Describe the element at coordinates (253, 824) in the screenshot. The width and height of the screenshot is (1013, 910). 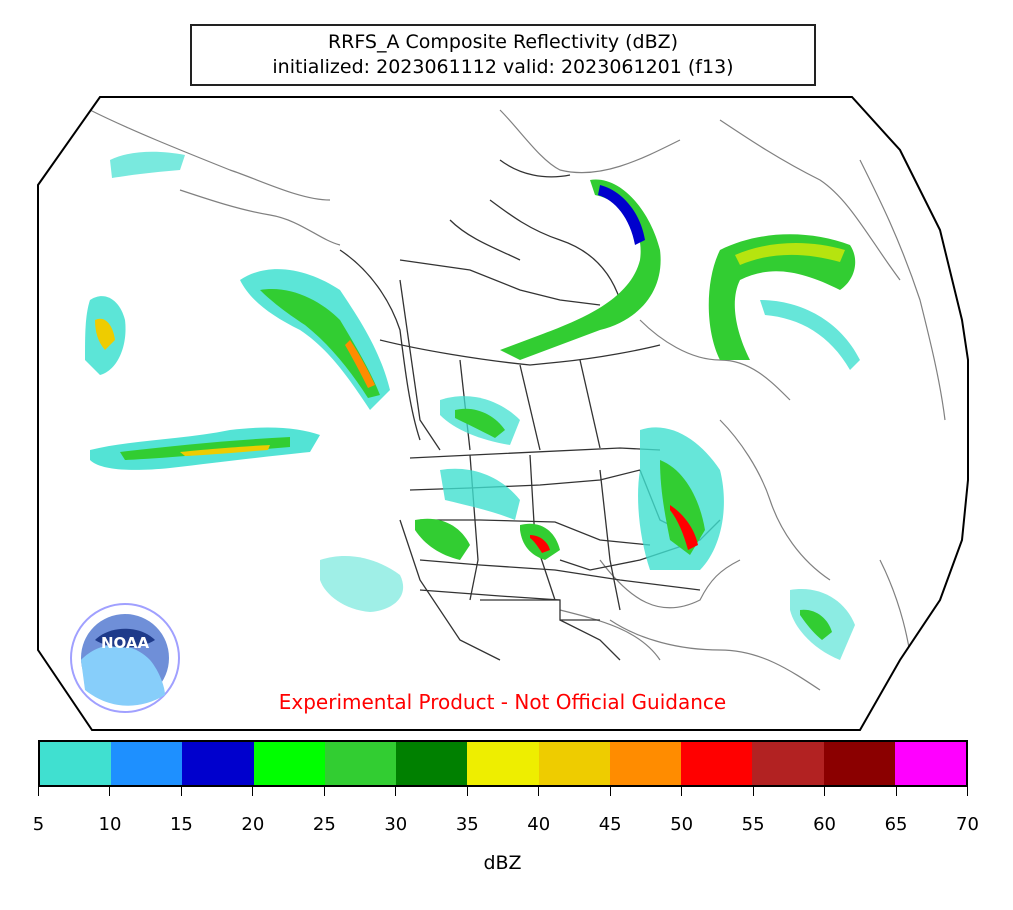
I see `colorbar-tick-label: 20` at that location.